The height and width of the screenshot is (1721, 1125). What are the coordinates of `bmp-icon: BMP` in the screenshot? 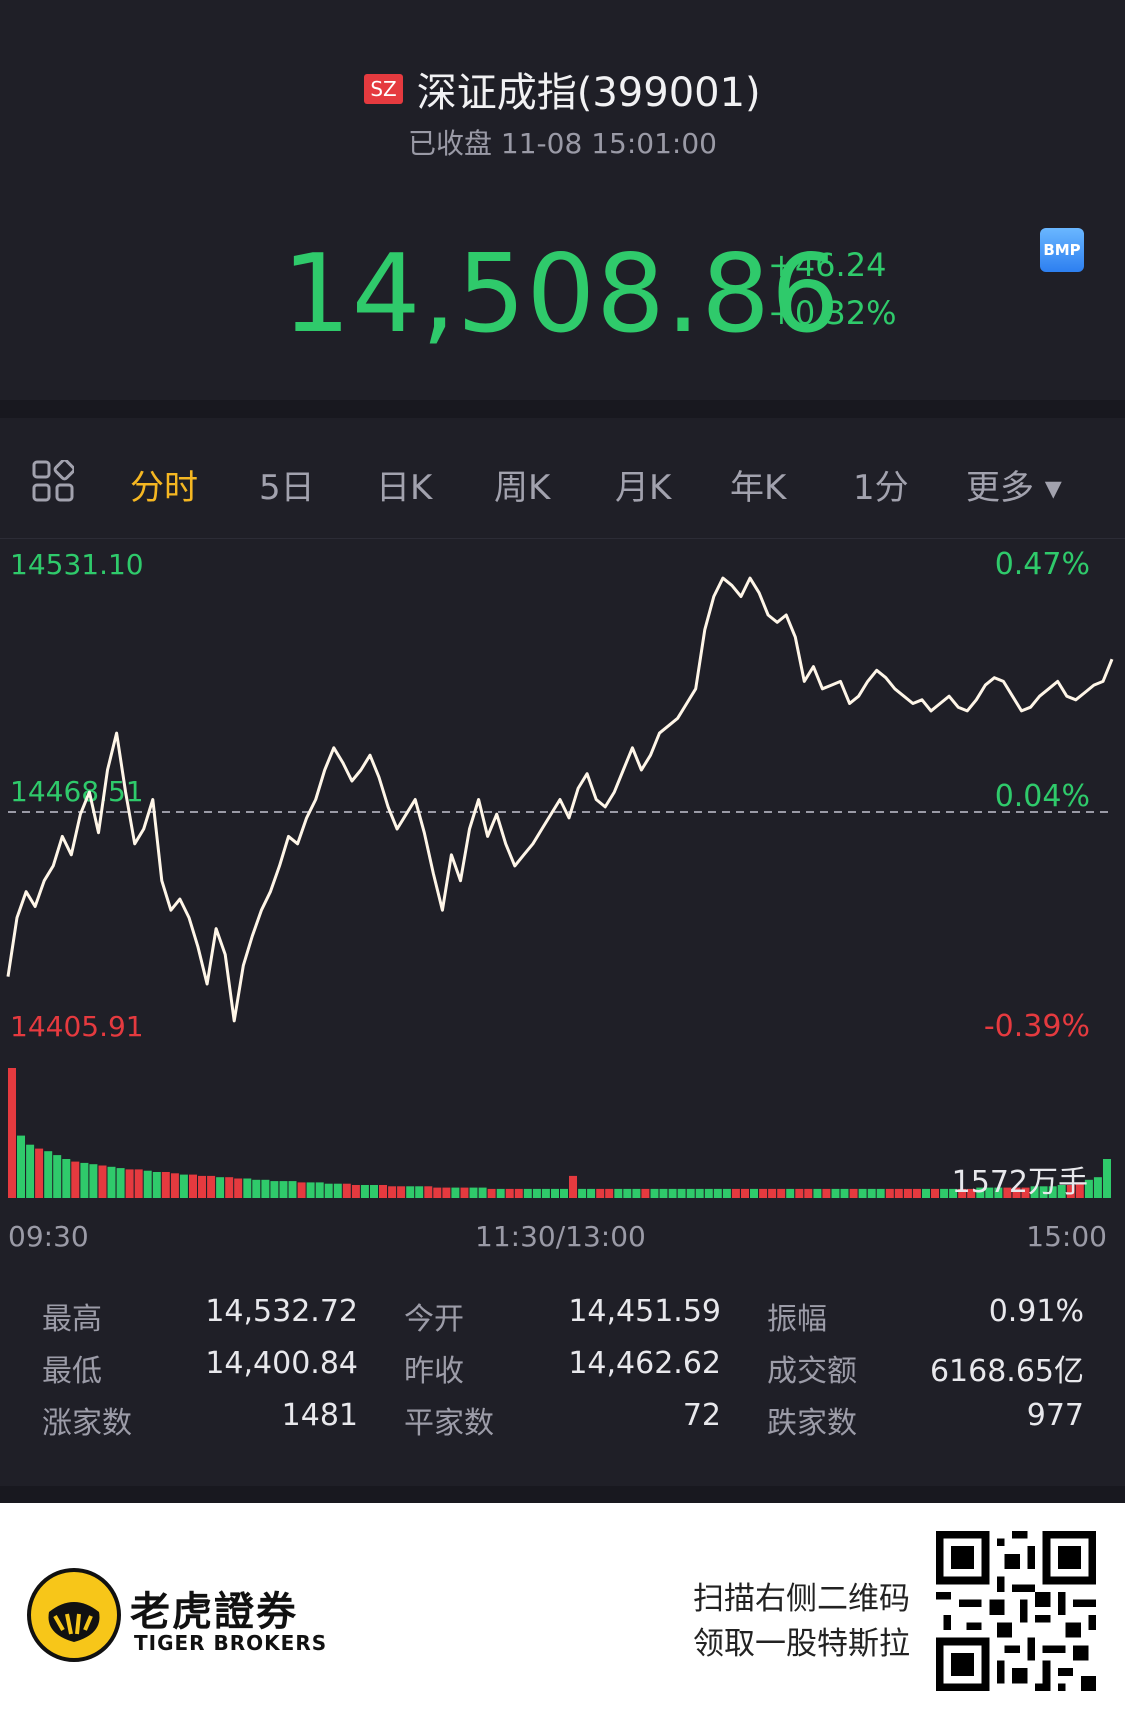 It's located at (1062, 250).